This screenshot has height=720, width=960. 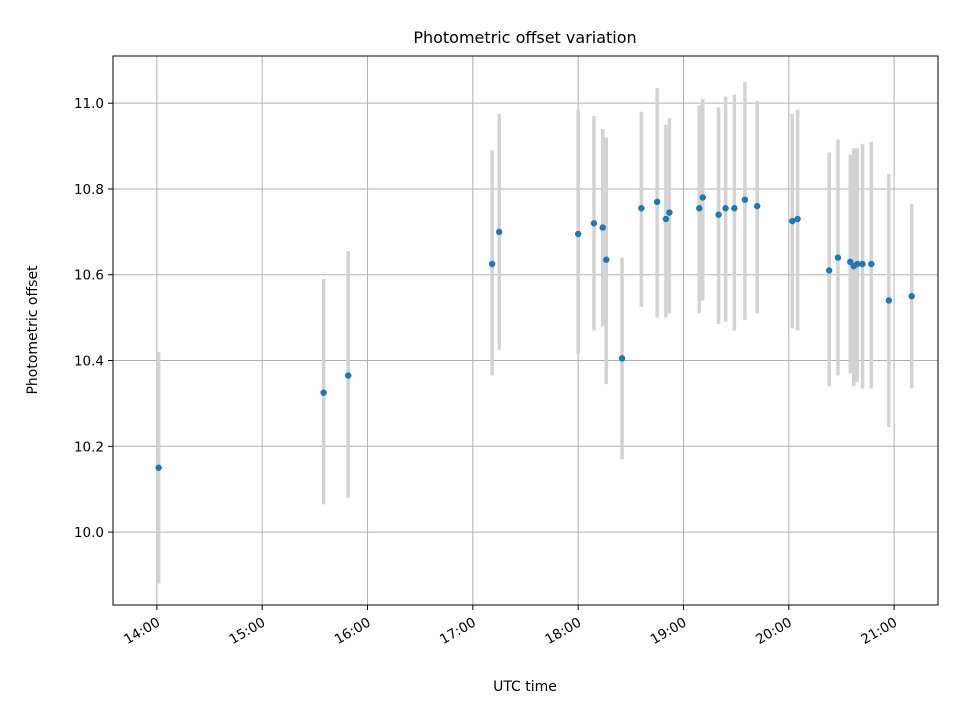 What do you see at coordinates (353, 631) in the screenshot?
I see `x-tick-label: 16:00` at bounding box center [353, 631].